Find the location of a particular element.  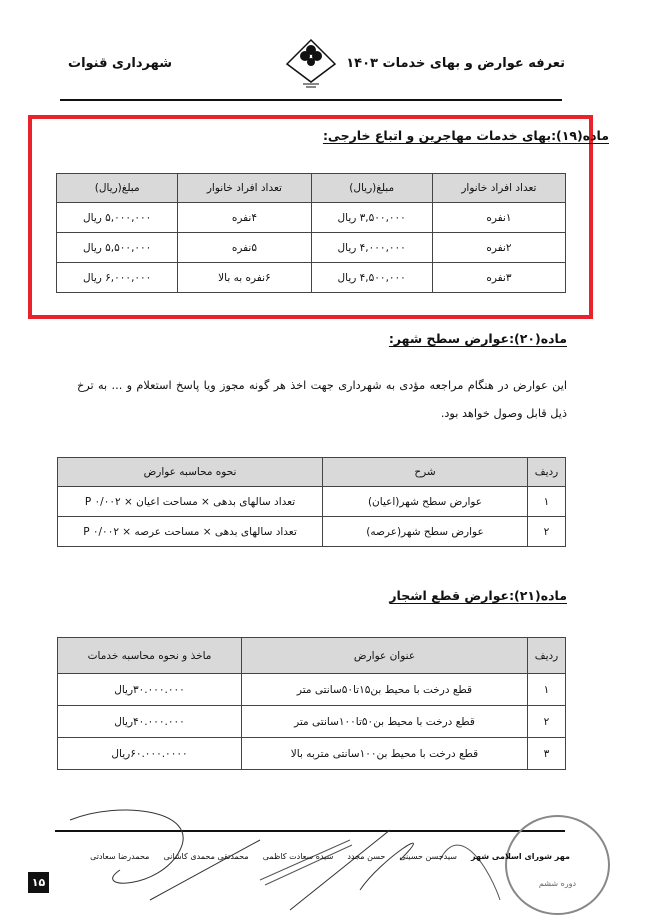

stamp-text: دوره ششم is located at coordinates (557, 883).